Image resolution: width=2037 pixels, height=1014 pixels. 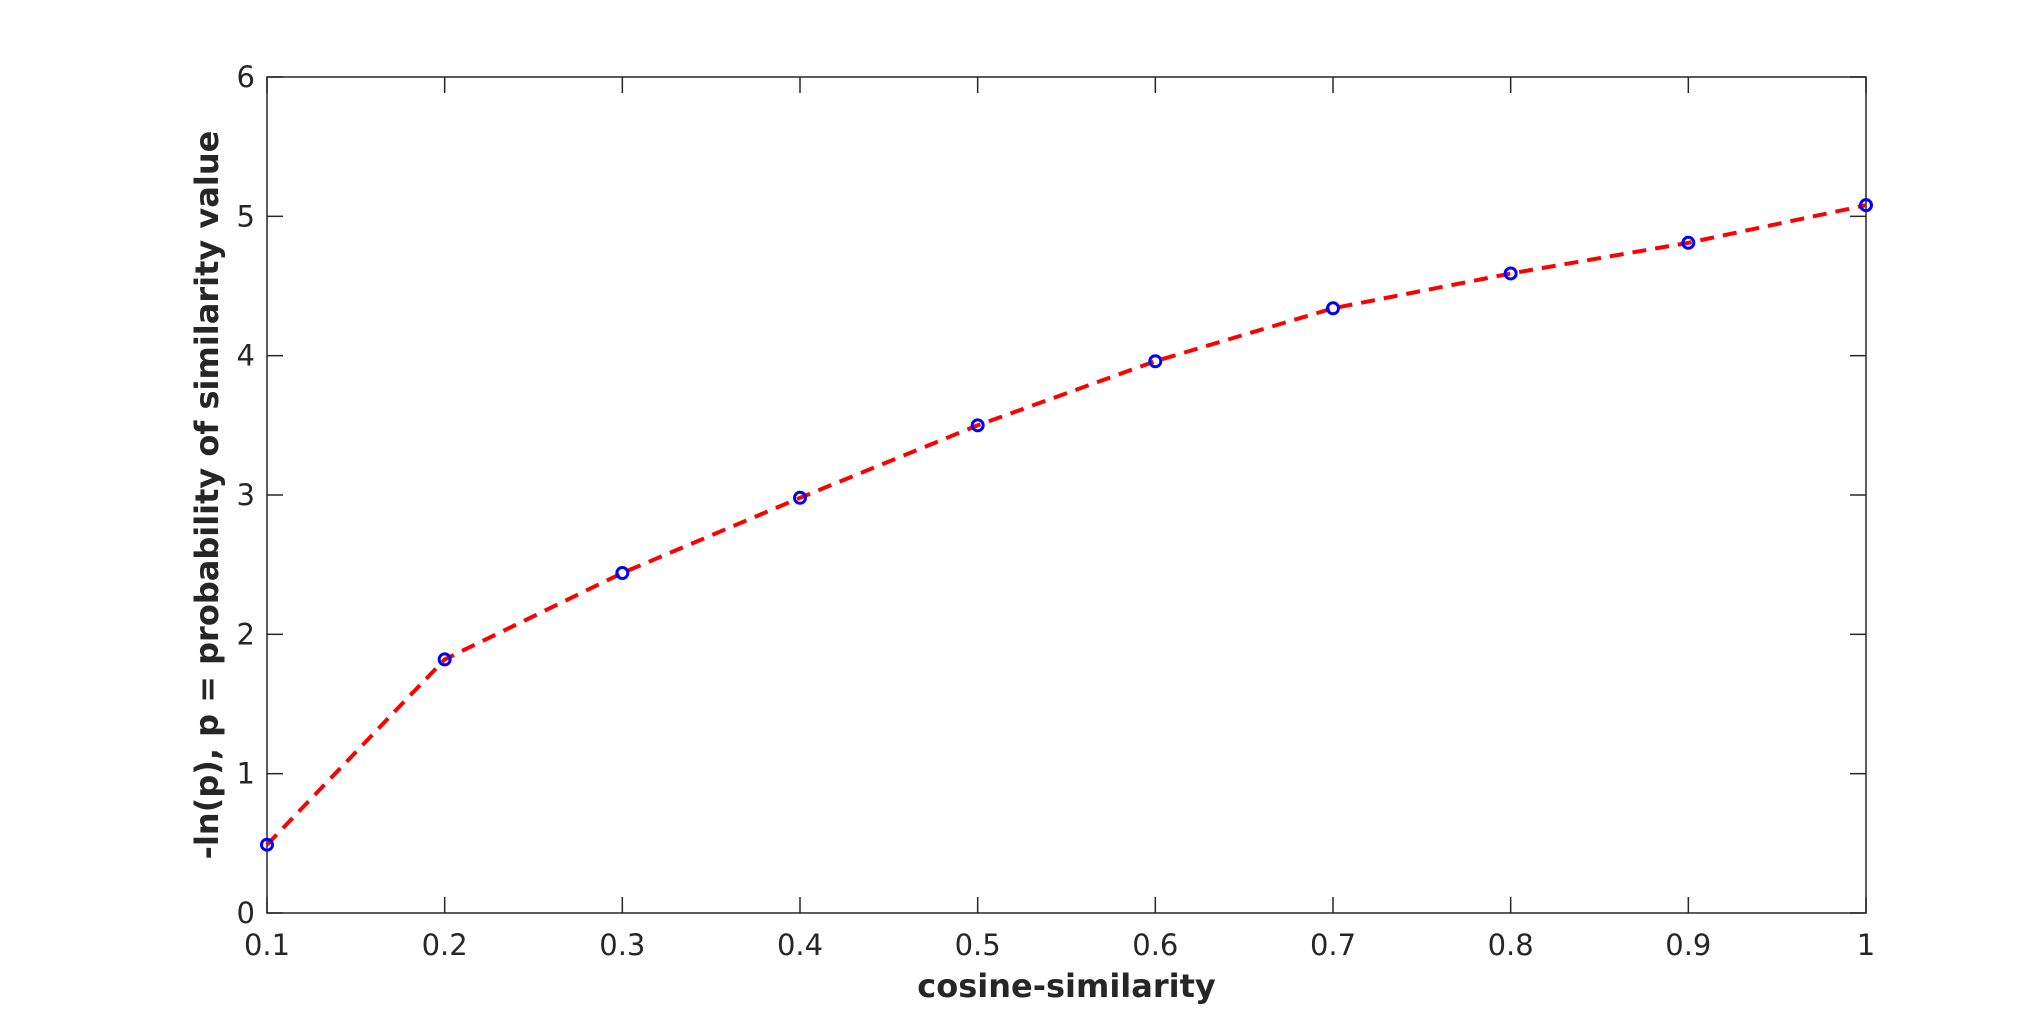 What do you see at coordinates (622, 945) in the screenshot?
I see `x-tick-label: 0.3` at bounding box center [622, 945].